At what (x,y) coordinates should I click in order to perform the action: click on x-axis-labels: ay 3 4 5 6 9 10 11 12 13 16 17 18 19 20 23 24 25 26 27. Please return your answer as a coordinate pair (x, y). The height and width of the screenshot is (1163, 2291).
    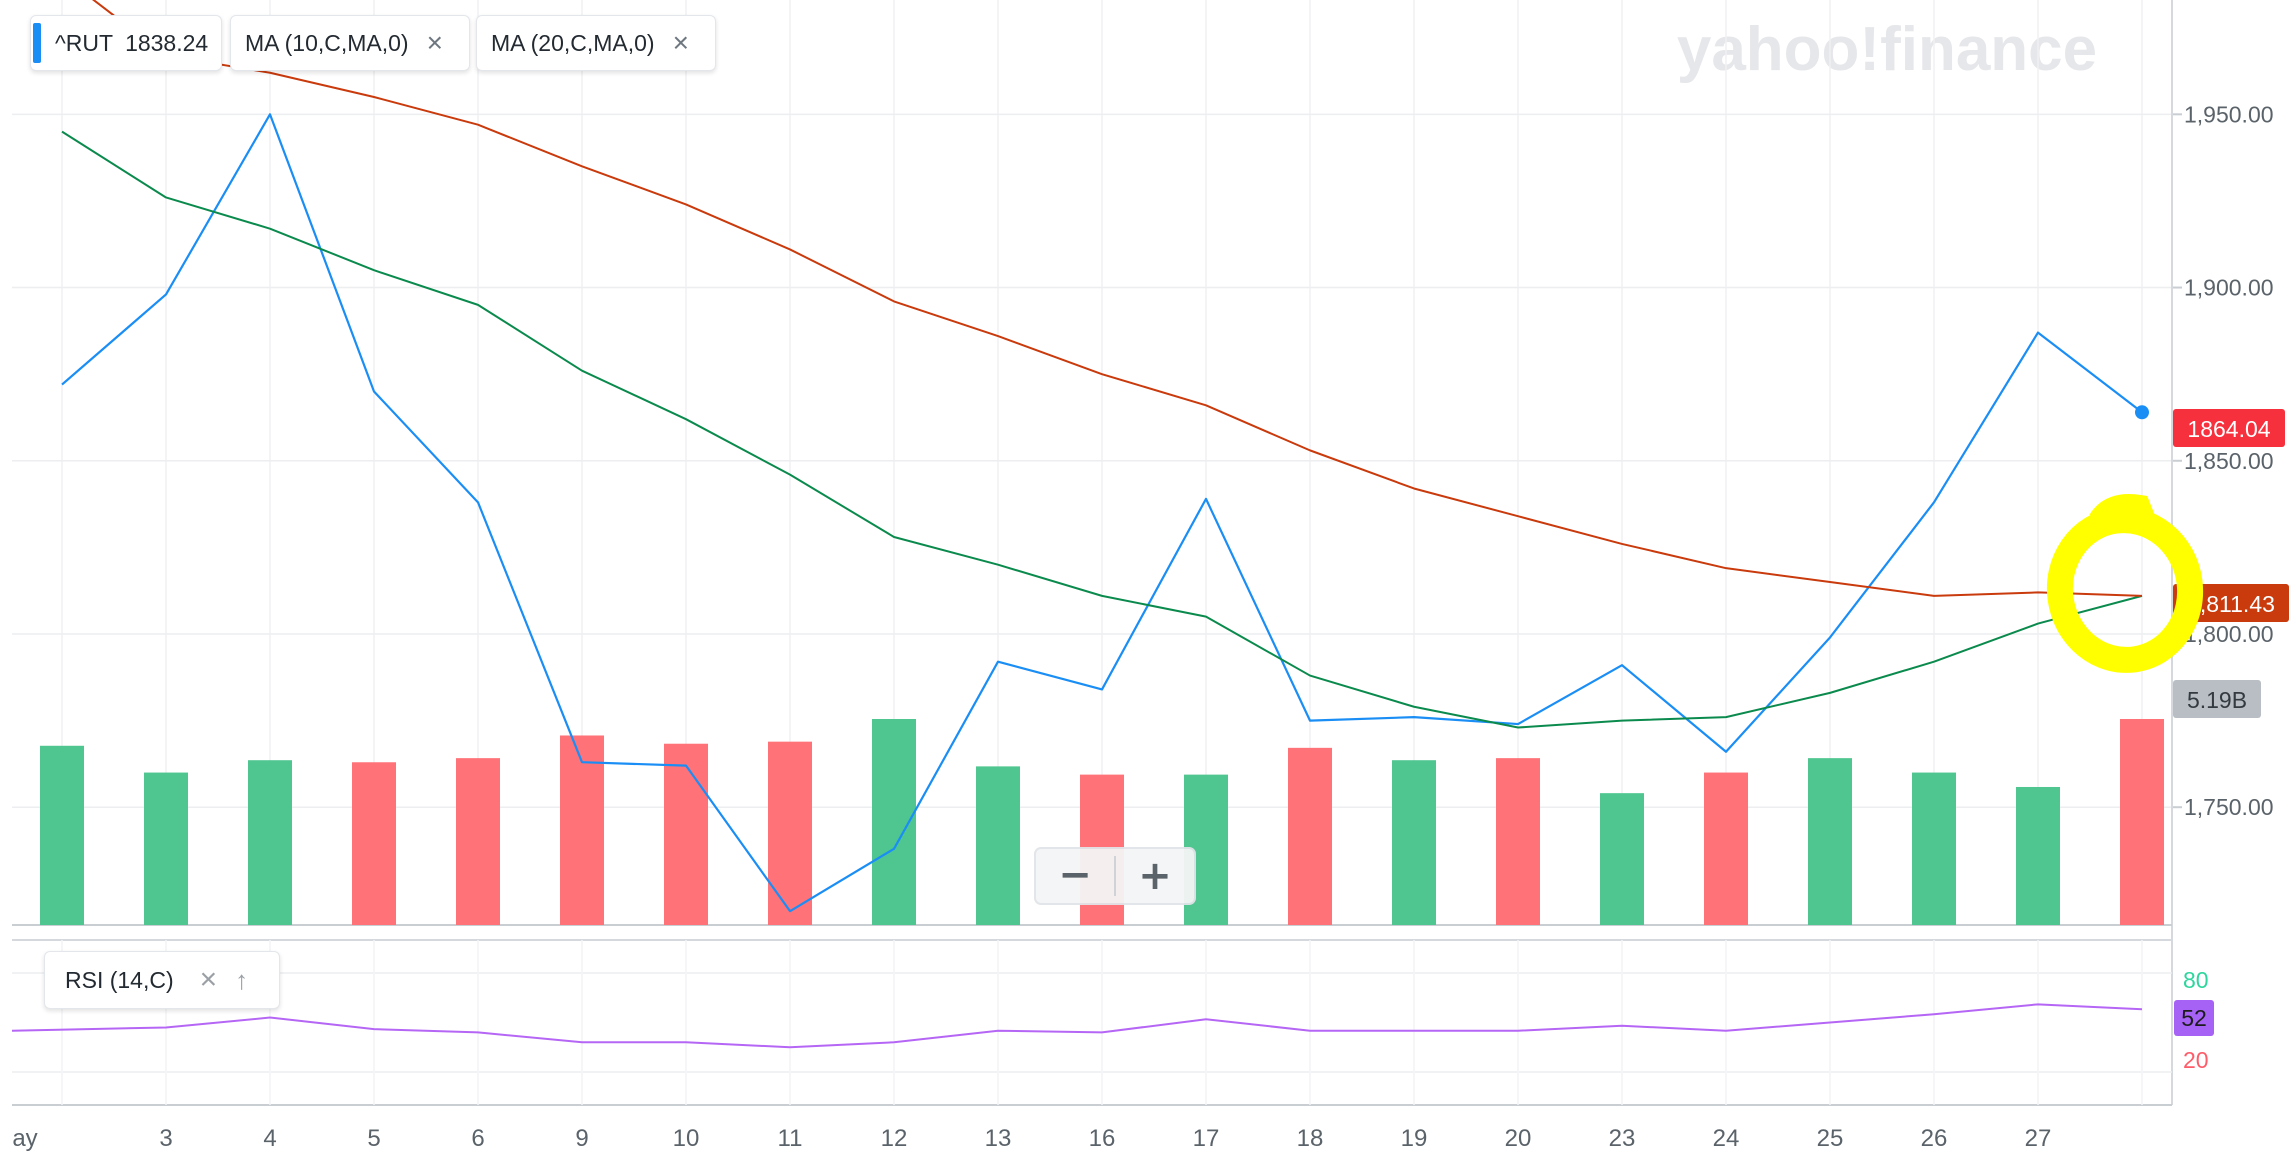
    Looking at the image, I should click on (1031, 1138).